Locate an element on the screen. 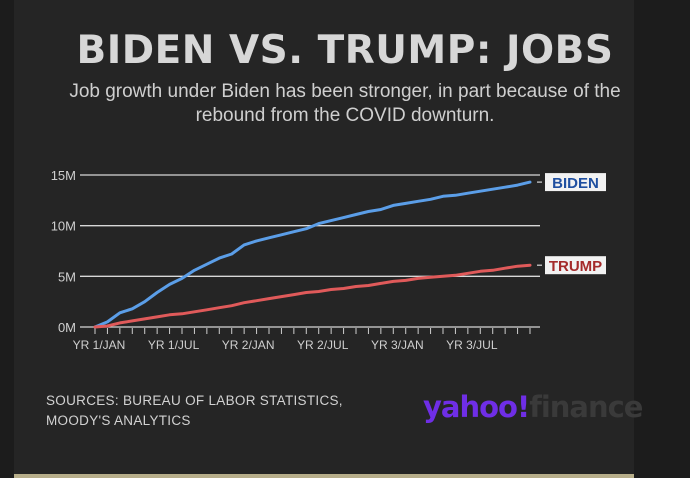 Image resolution: width=690 pixels, height=478 pixels. logo-finance: finance is located at coordinates (586, 407).